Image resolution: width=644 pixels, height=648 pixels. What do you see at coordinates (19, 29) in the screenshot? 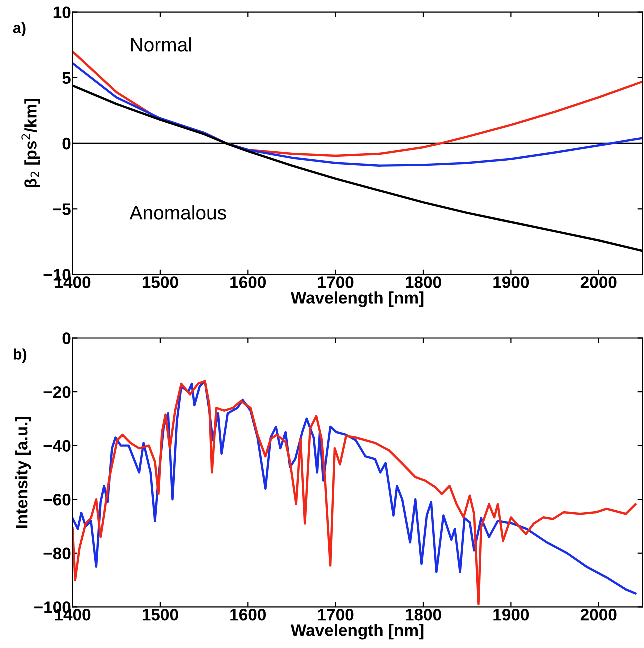
I see `text: a)` at bounding box center [19, 29].